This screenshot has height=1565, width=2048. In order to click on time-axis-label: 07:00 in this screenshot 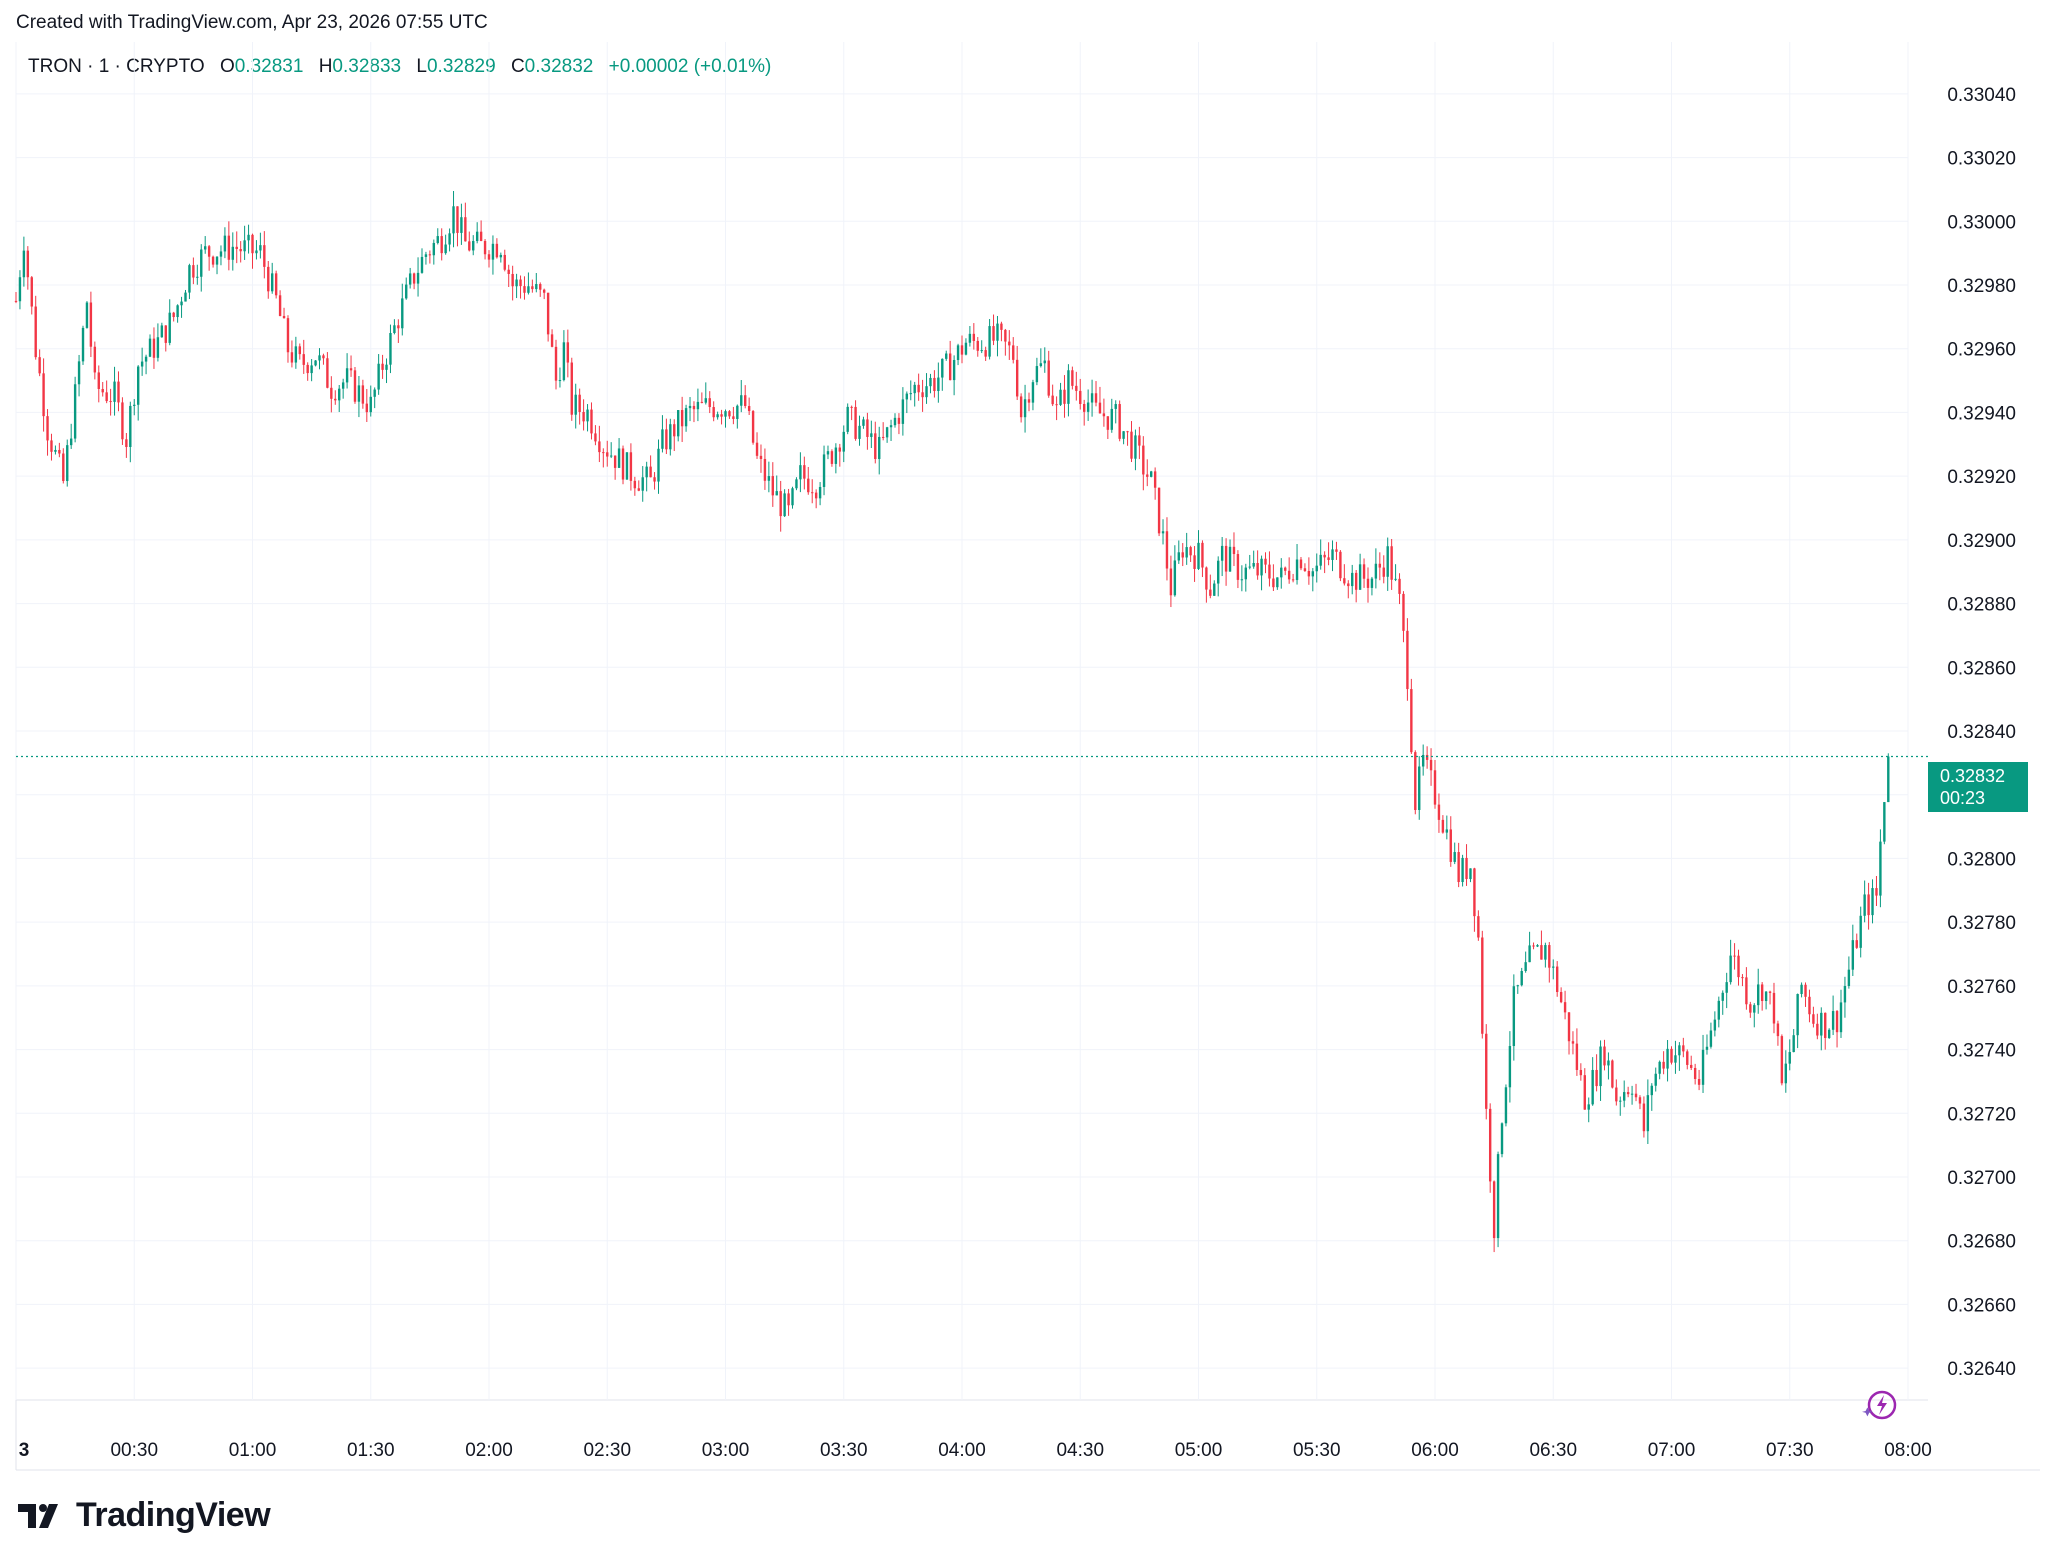, I will do `click(1672, 1450)`.